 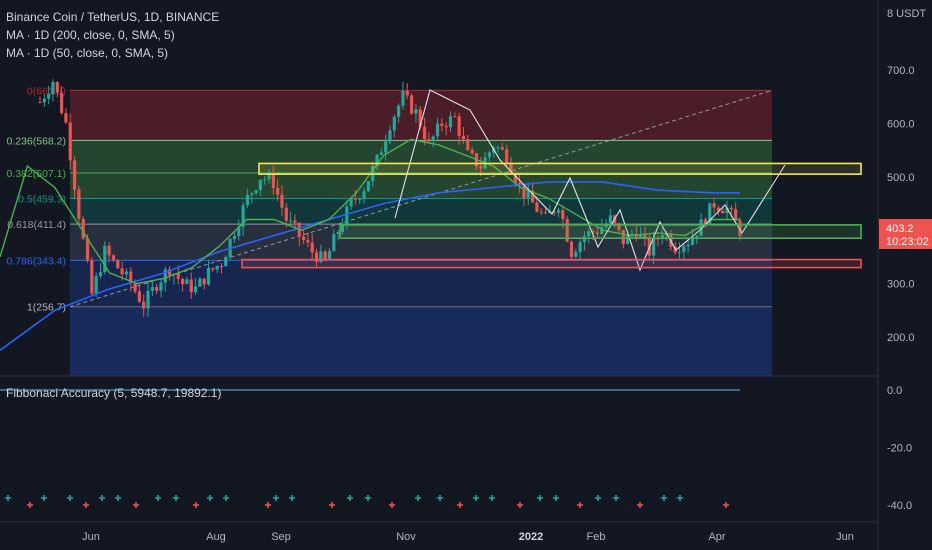 I want to click on symbol-title: Binance Coin / TetherUS, 1D, BINANCE, so click(x=113, y=17).